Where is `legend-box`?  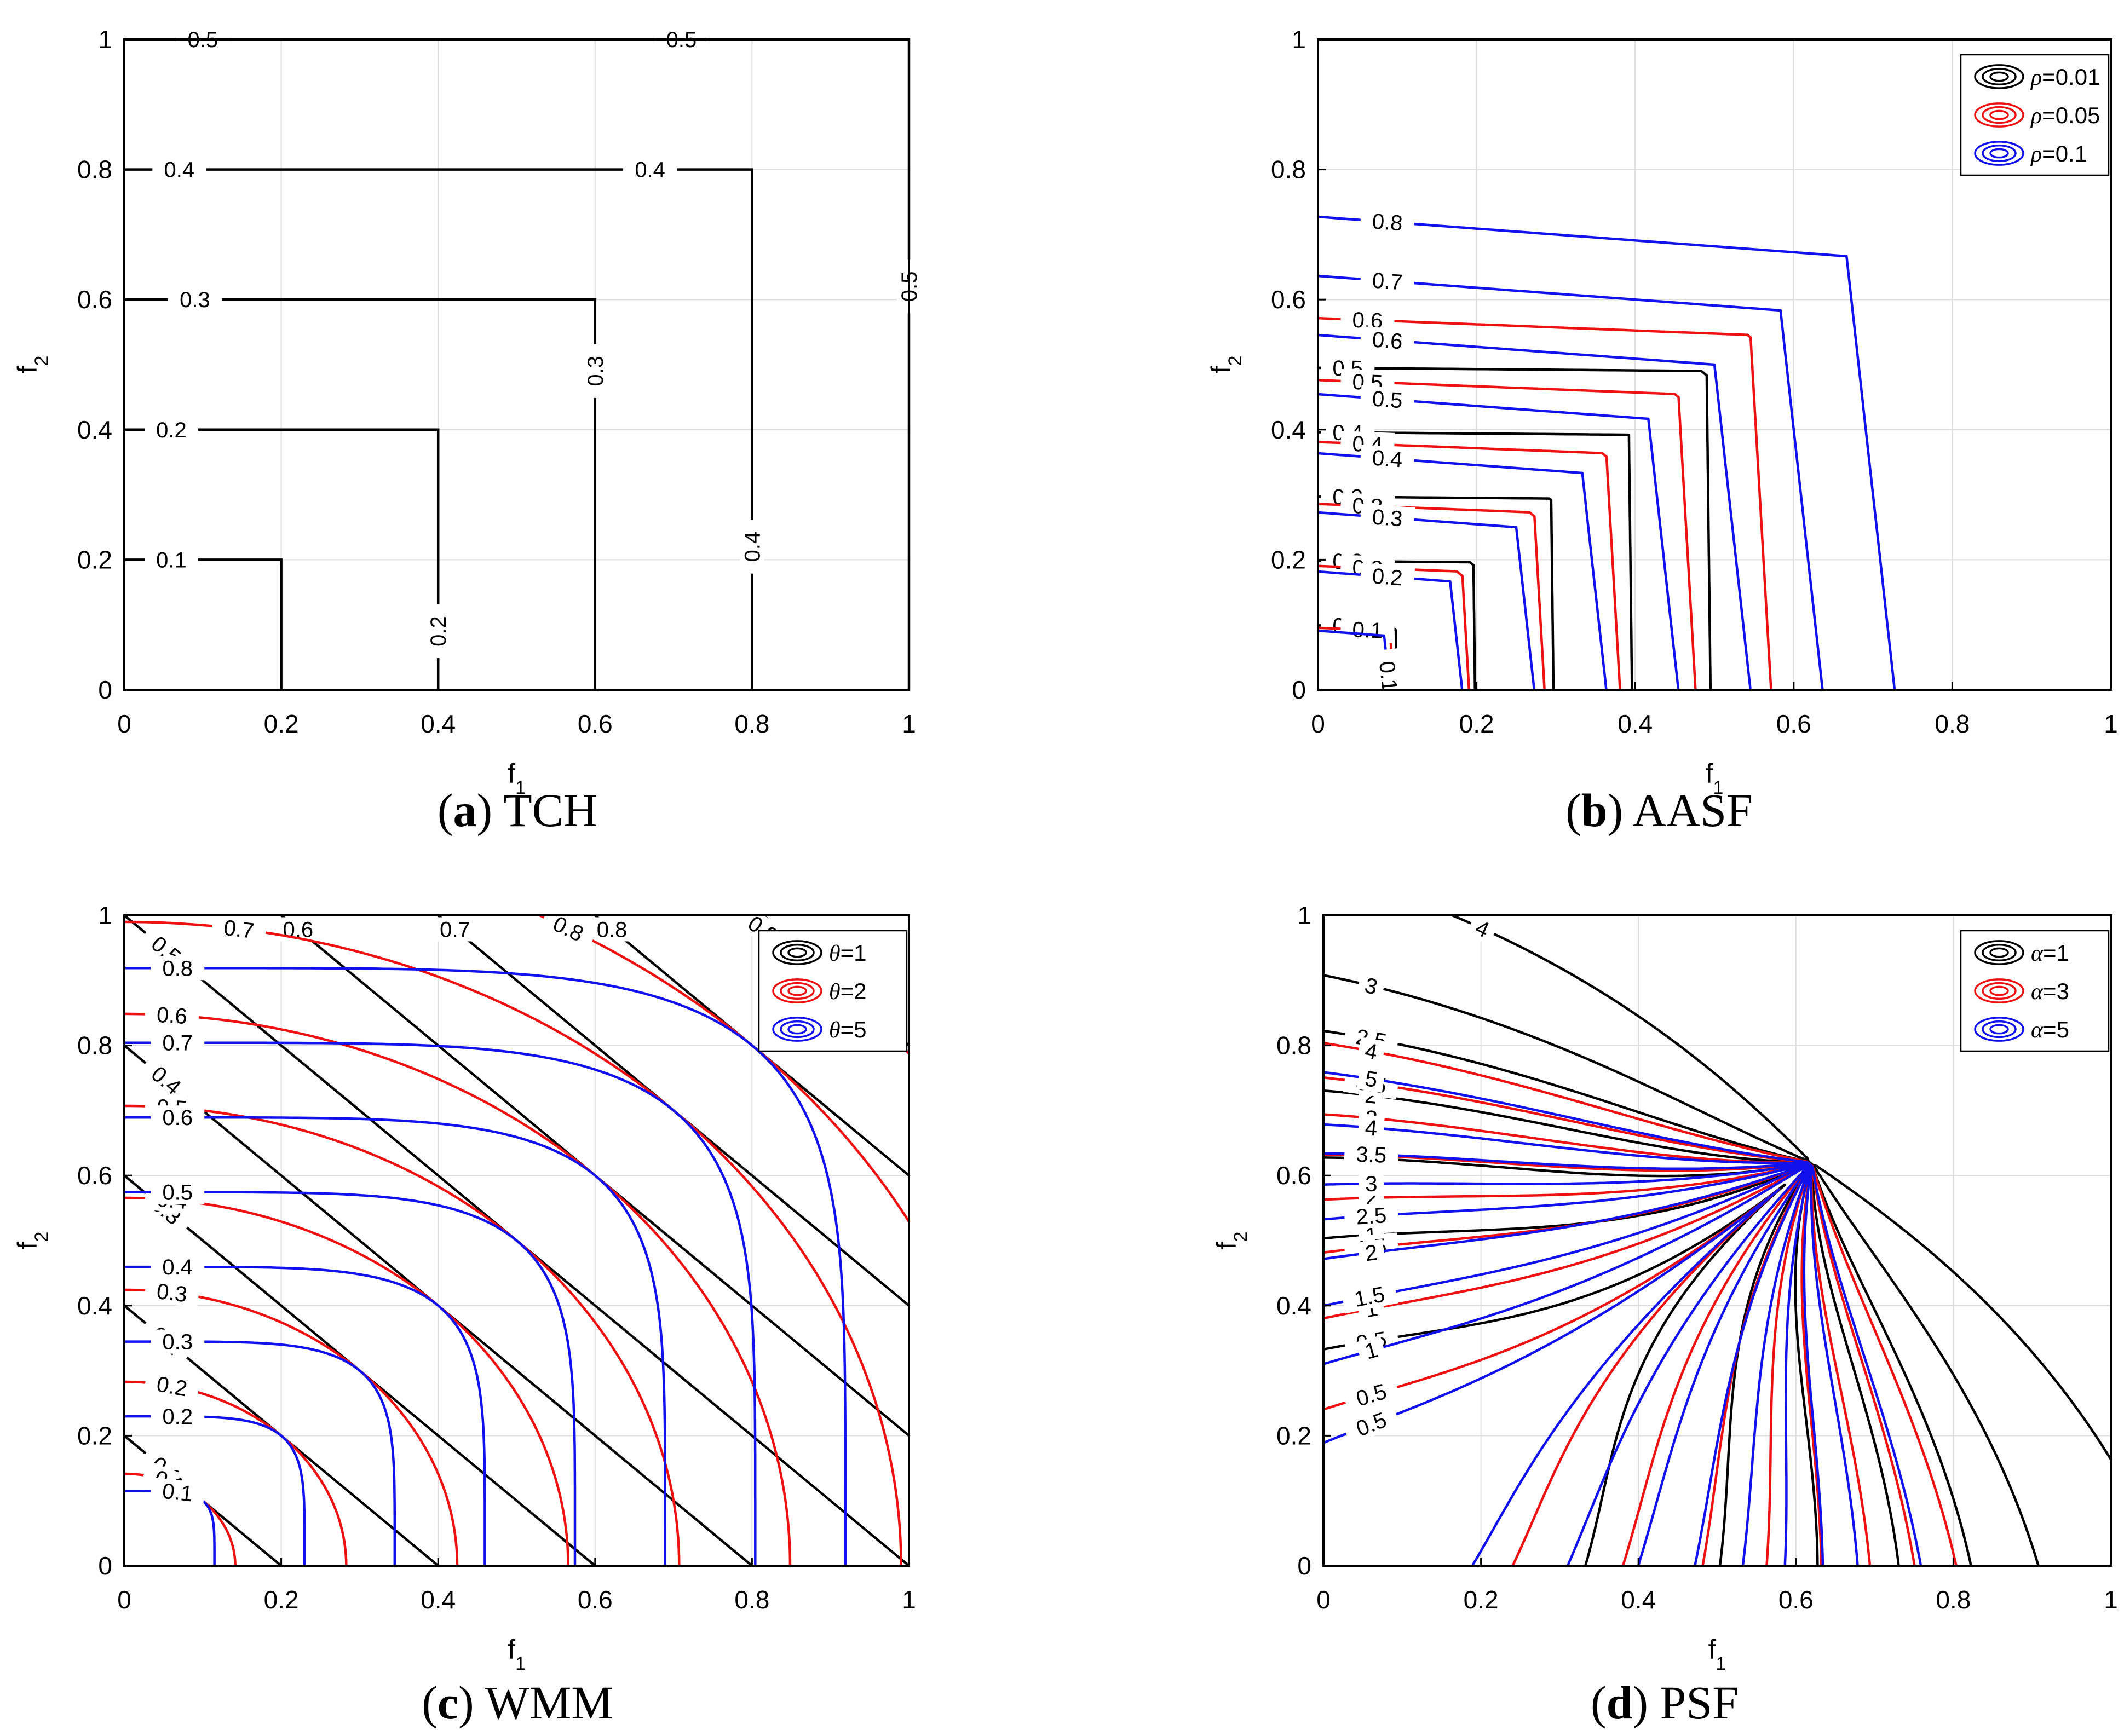 legend-box is located at coordinates (2035, 115).